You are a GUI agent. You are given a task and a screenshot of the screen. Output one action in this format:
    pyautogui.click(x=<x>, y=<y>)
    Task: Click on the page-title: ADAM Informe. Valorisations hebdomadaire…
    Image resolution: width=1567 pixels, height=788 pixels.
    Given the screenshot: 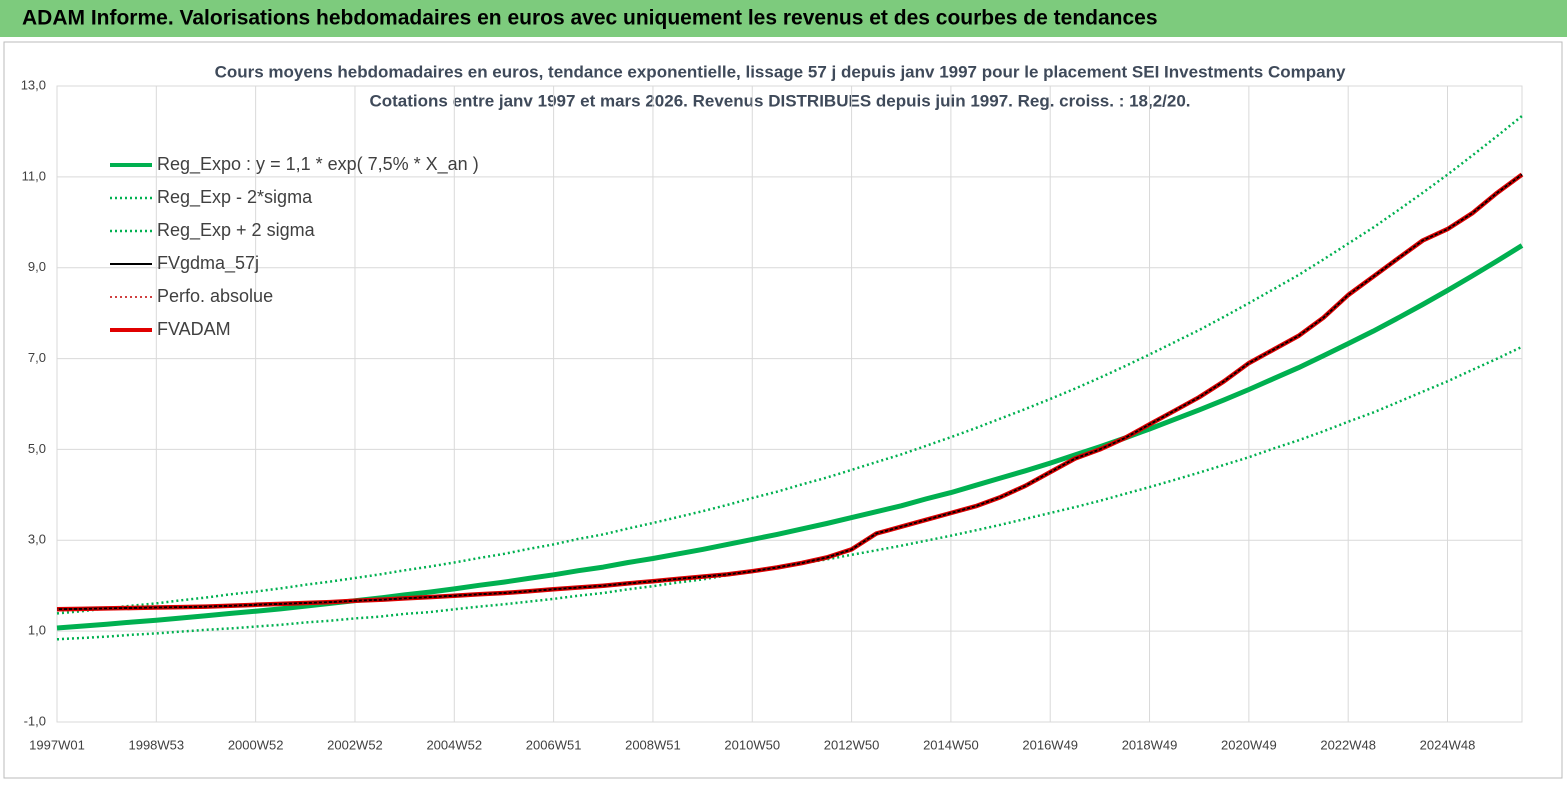 What is the action you would take?
    pyautogui.click(x=590, y=18)
    